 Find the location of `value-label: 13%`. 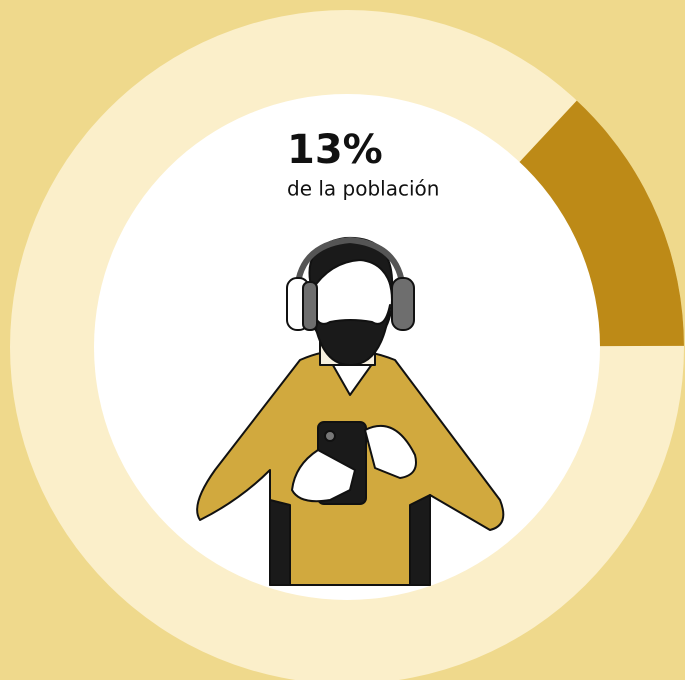

value-label: 13% is located at coordinates (335, 150).